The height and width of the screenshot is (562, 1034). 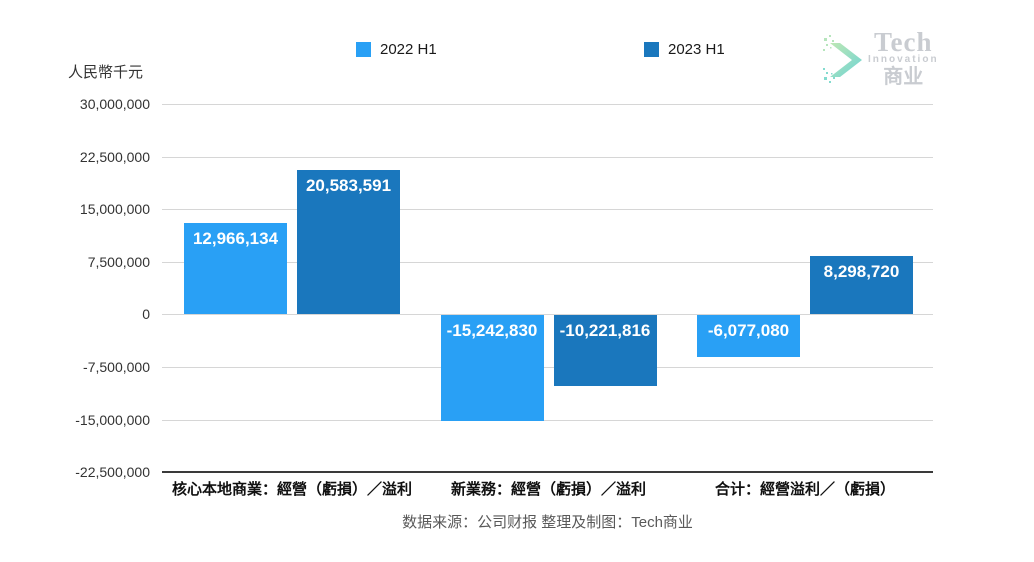 I want to click on bar-2023h1-group2, so click(x=861, y=285).